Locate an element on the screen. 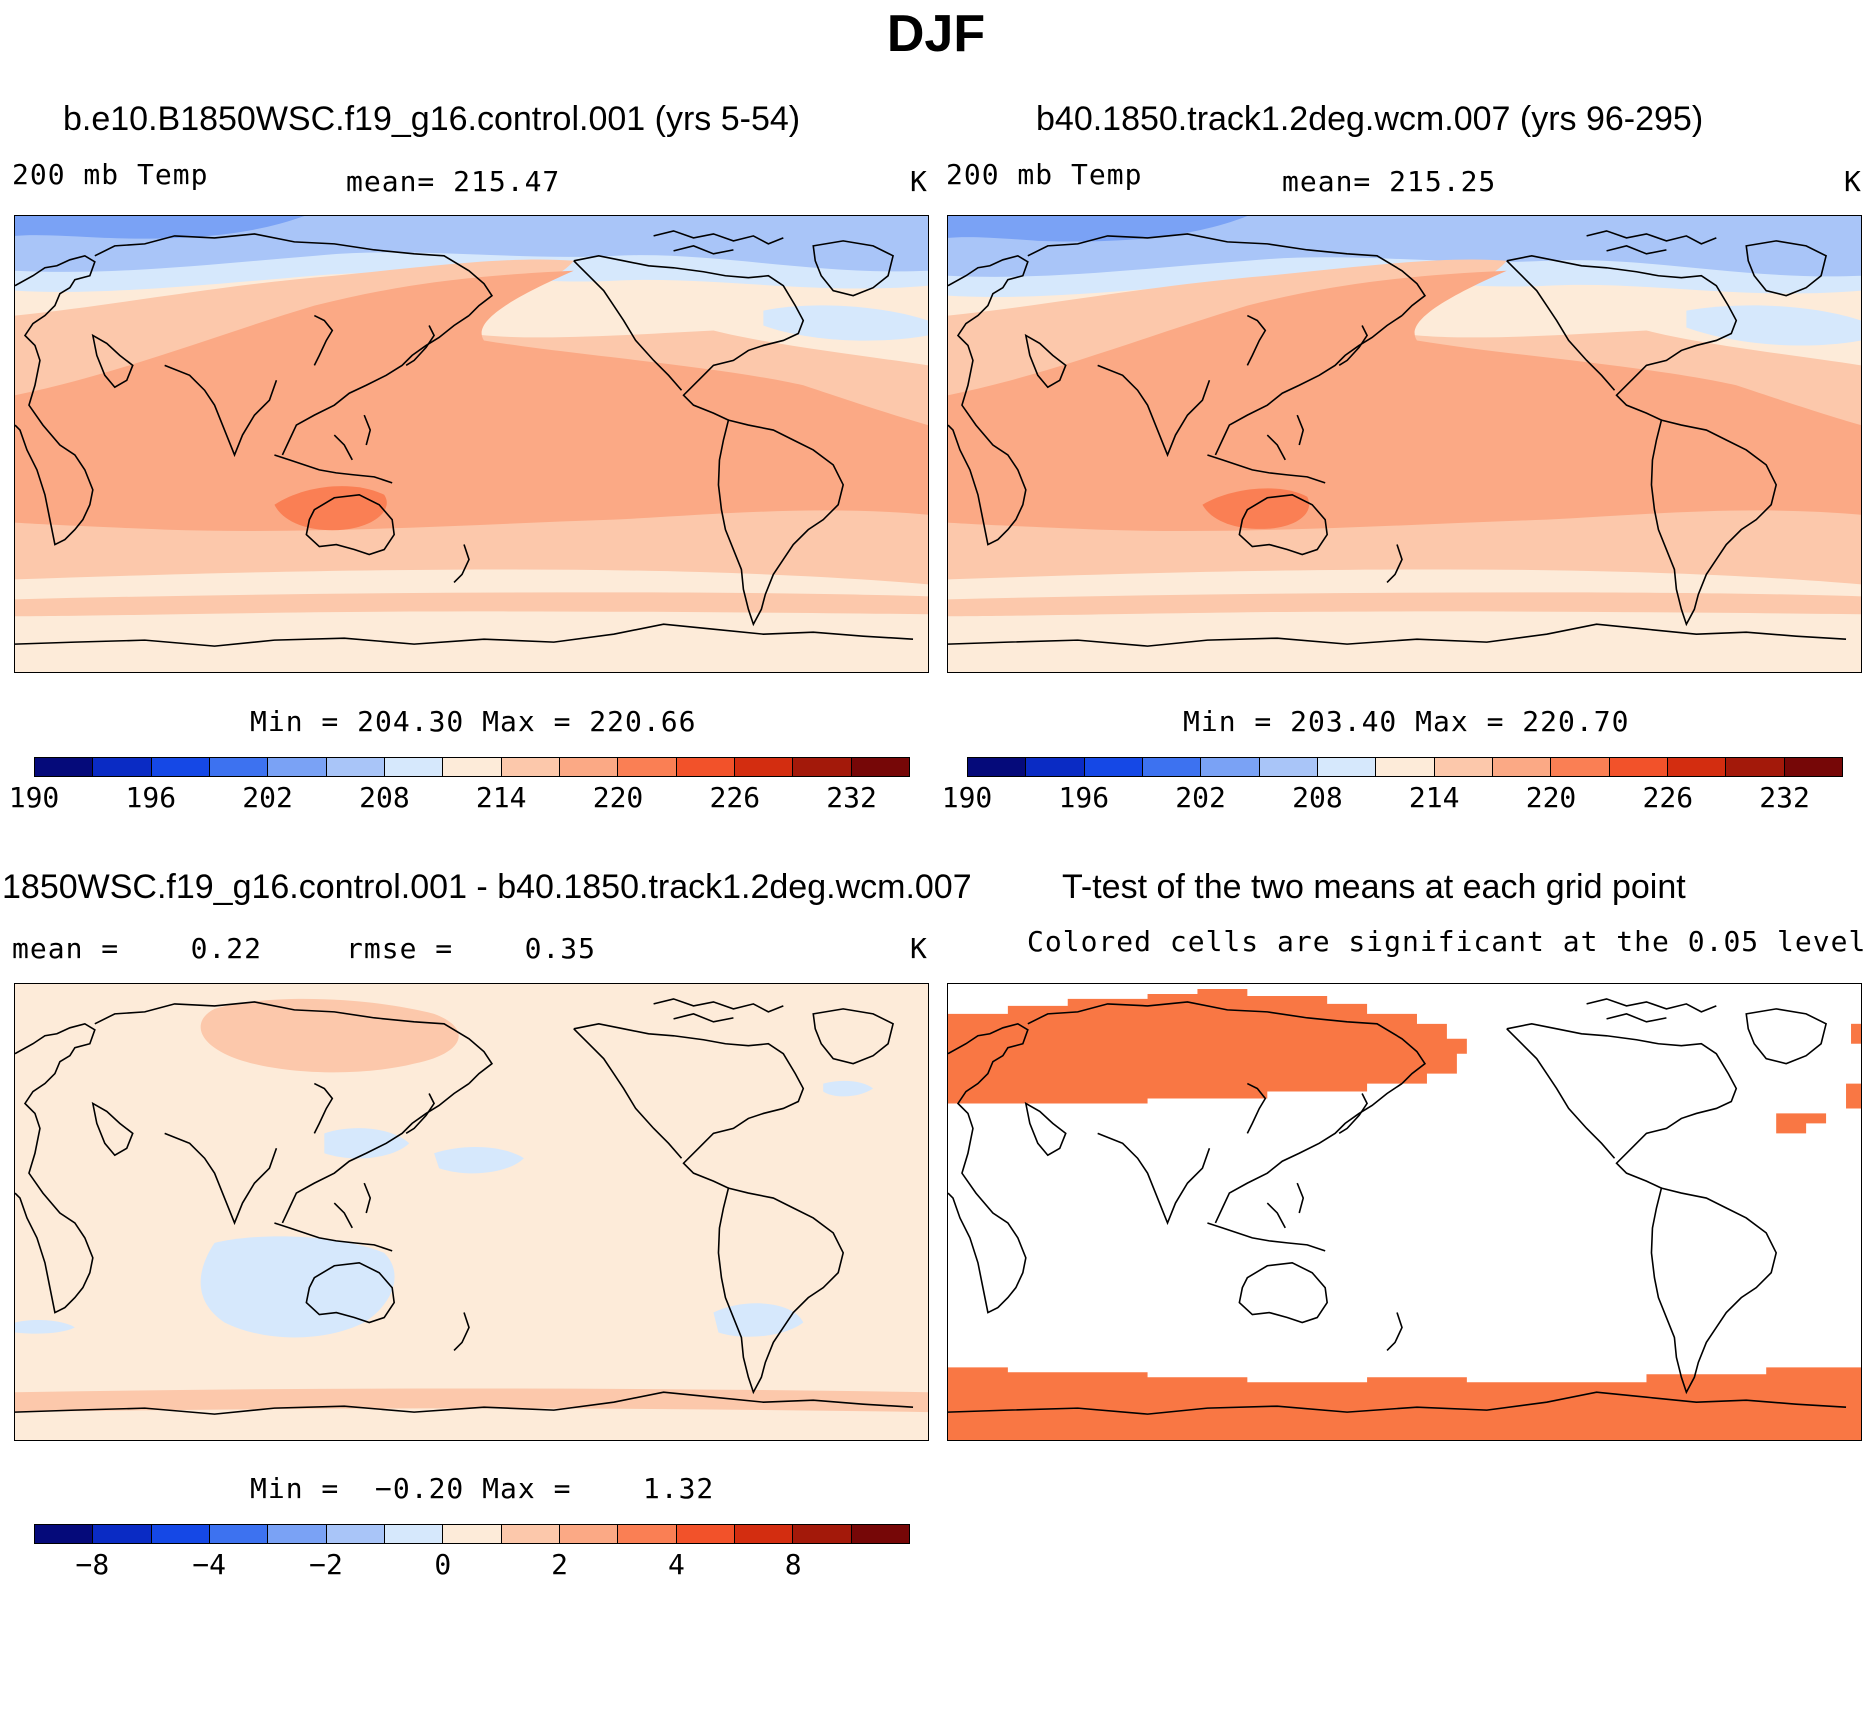 The image size is (1872, 1710). panel-2-minmax: Min = 203.40 Max = 220.70 is located at coordinates (1406, 721).